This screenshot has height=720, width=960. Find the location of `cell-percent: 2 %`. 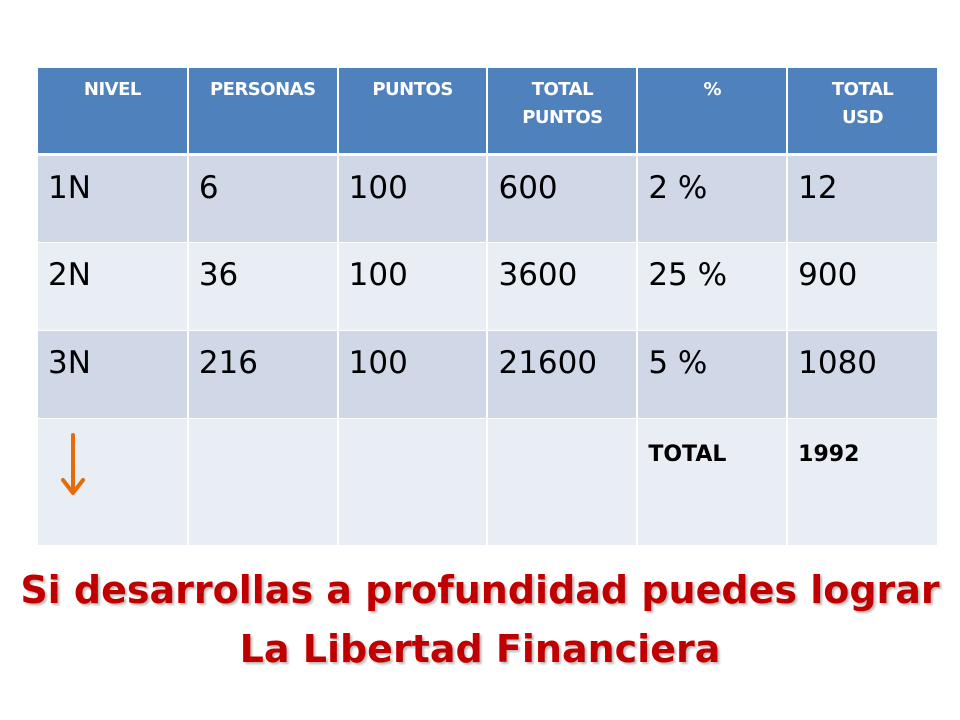

cell-percent: 2 % is located at coordinates (712, 198).